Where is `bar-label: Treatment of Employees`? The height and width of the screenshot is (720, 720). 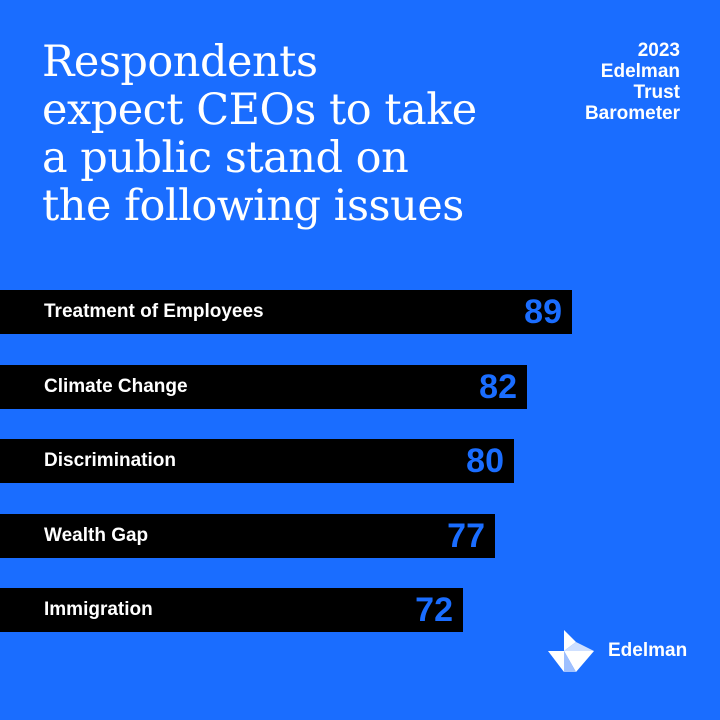
bar-label: Treatment of Employees is located at coordinates (154, 311).